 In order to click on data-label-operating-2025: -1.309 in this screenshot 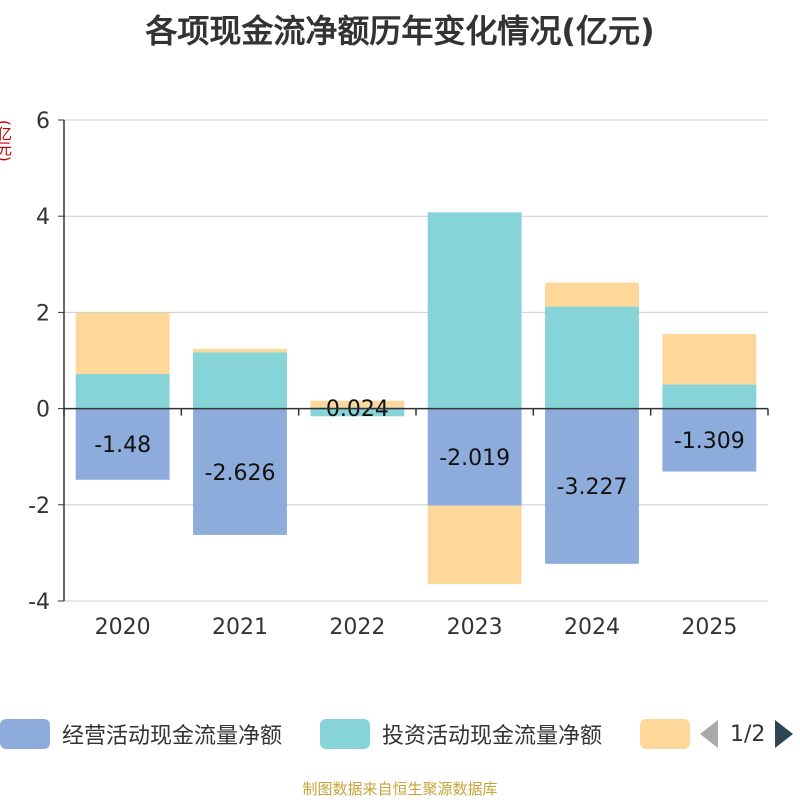, I will do `click(709, 441)`.